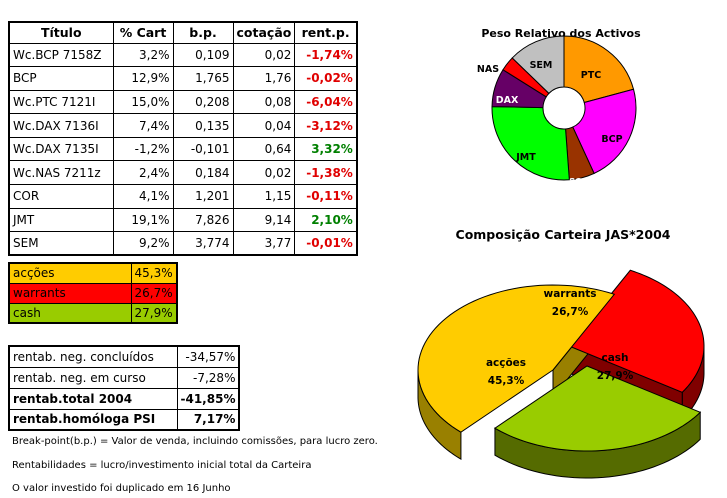 The height and width of the screenshot is (498, 727). Describe the element at coordinates (570, 312) in the screenshot. I see `pie3d-value: 26,7%` at that location.